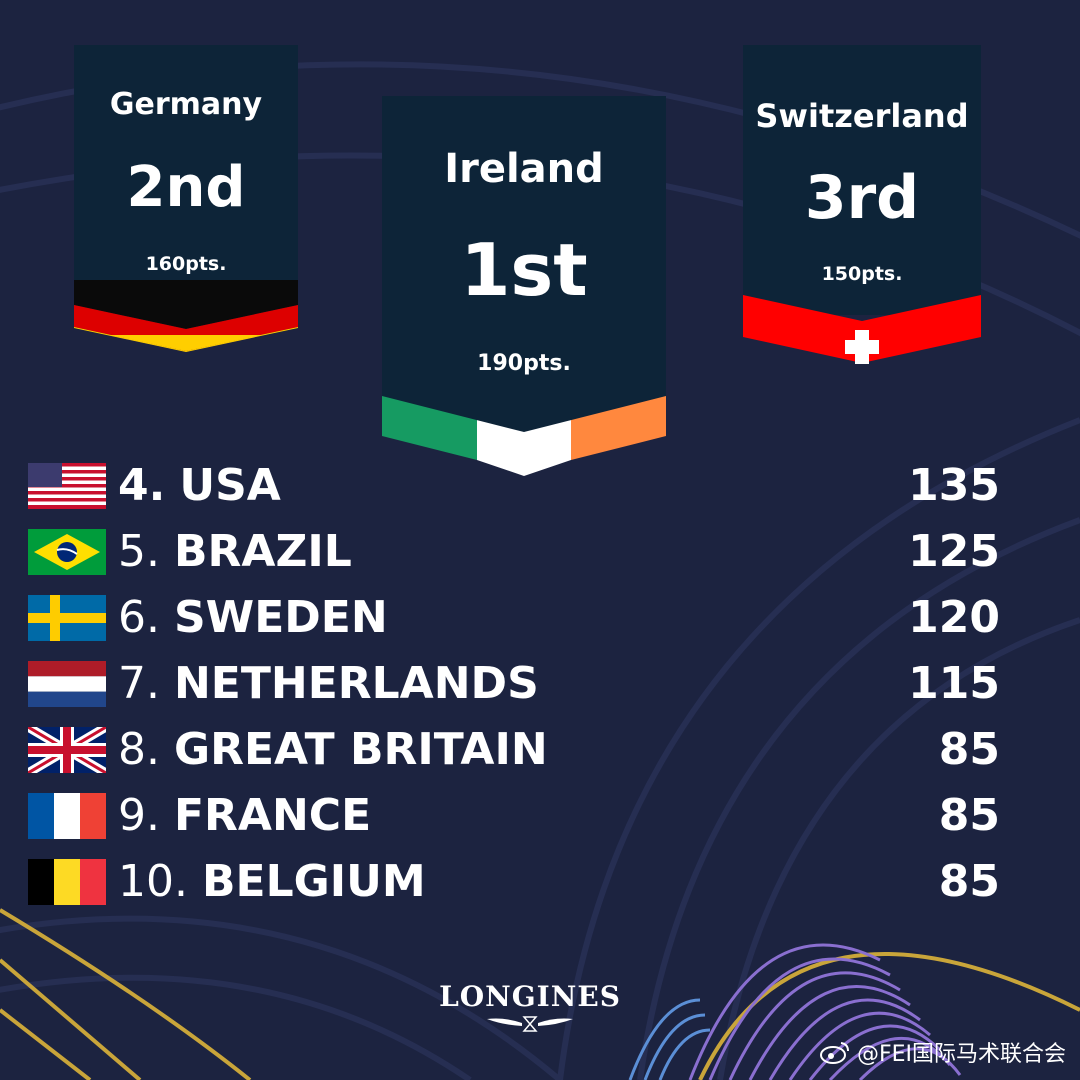 The image size is (1080, 1080). I want to click on second-place-country: Germany, so click(186, 104).